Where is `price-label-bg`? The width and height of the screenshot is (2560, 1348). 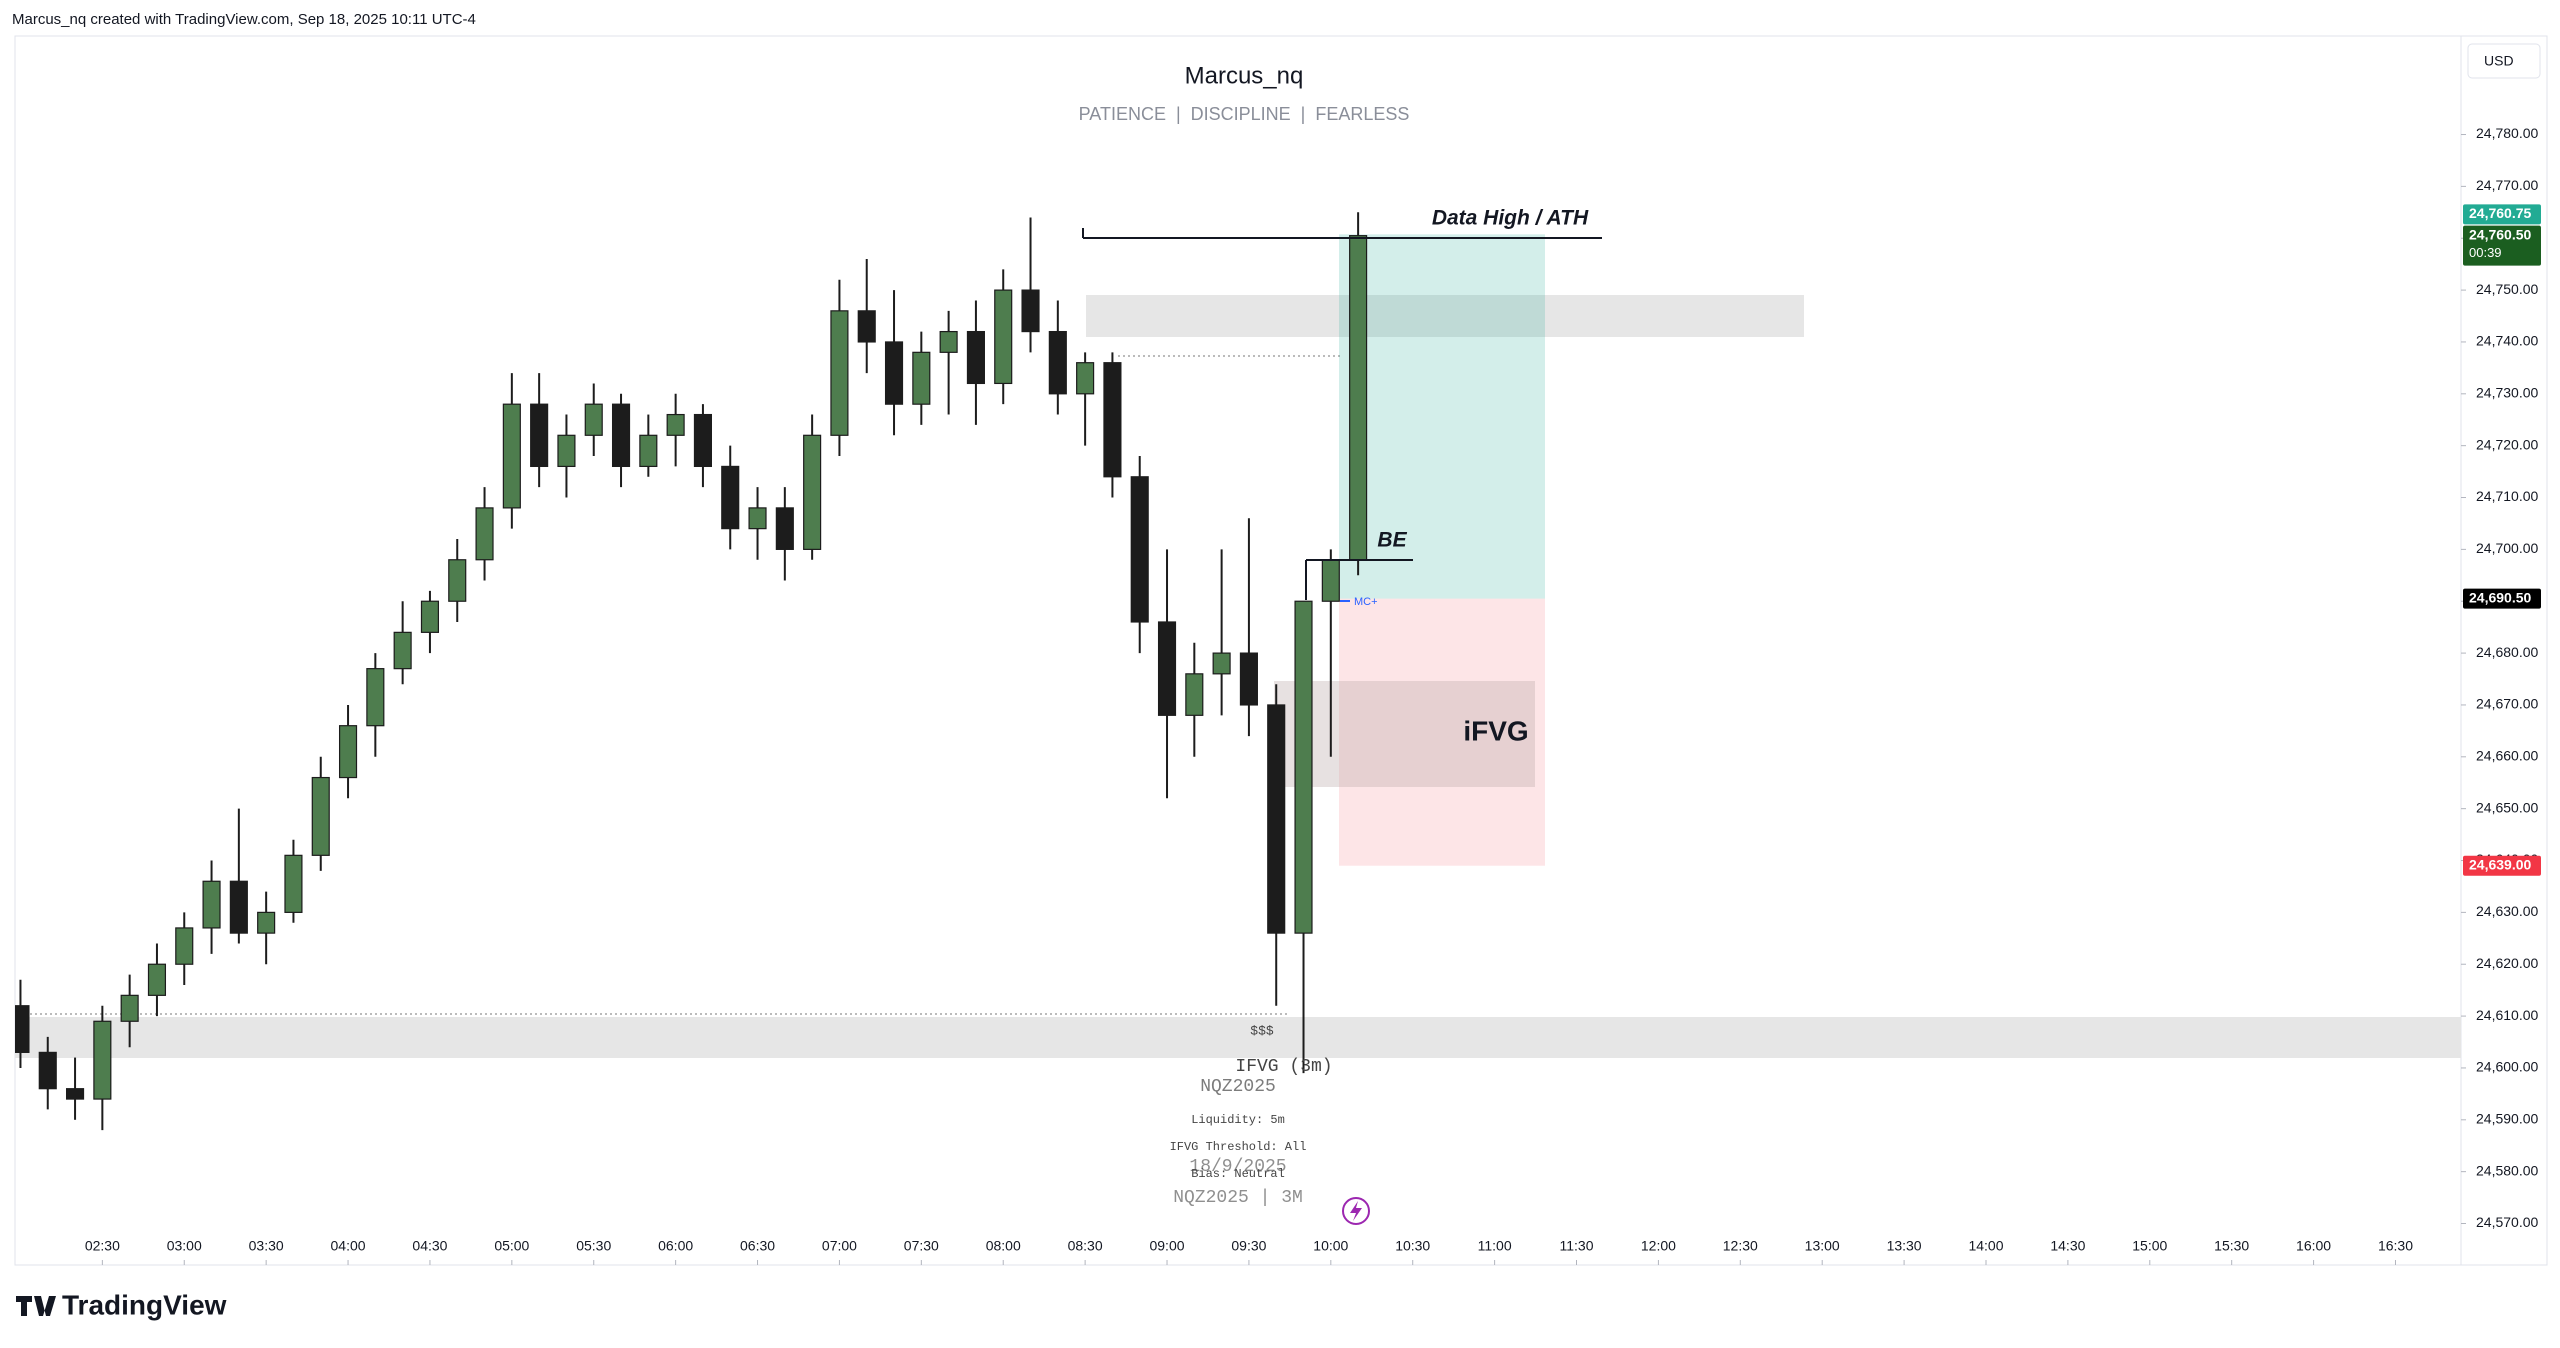
price-label-bg is located at coordinates (2502, 245).